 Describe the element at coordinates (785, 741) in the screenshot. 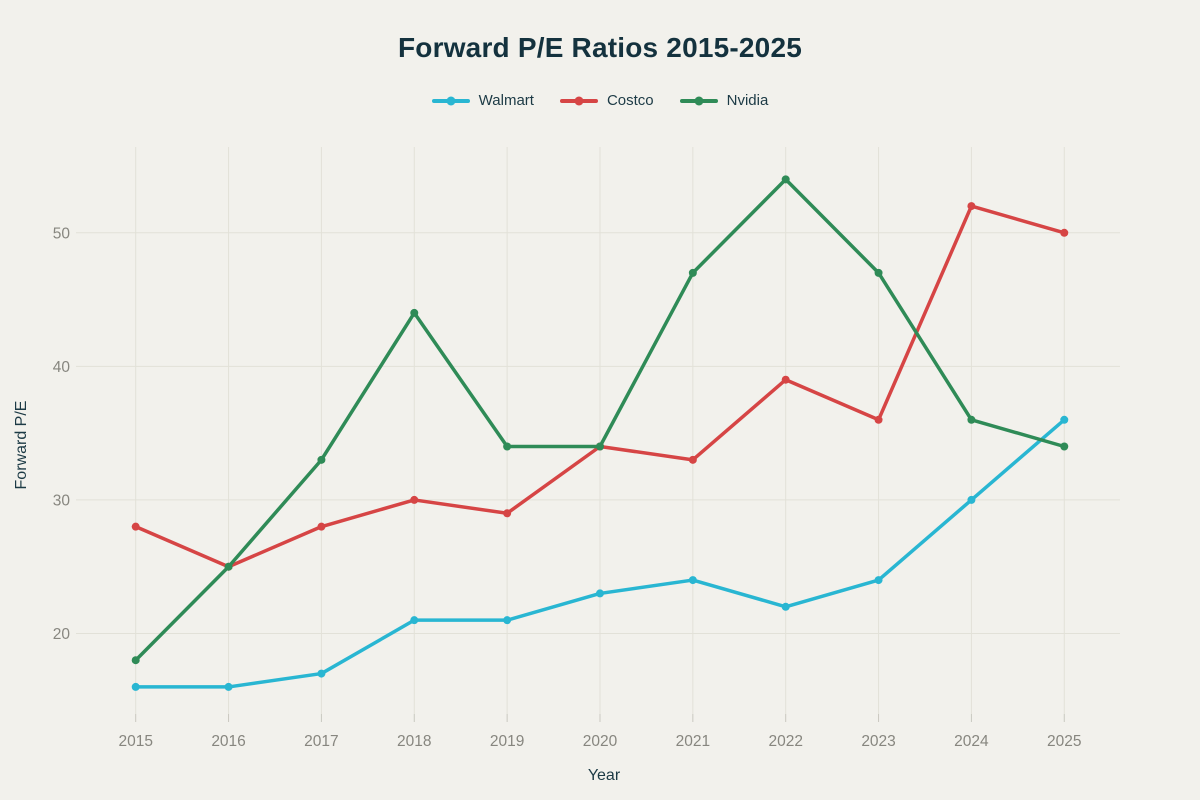

I see `x-tick-label: 2022` at that location.